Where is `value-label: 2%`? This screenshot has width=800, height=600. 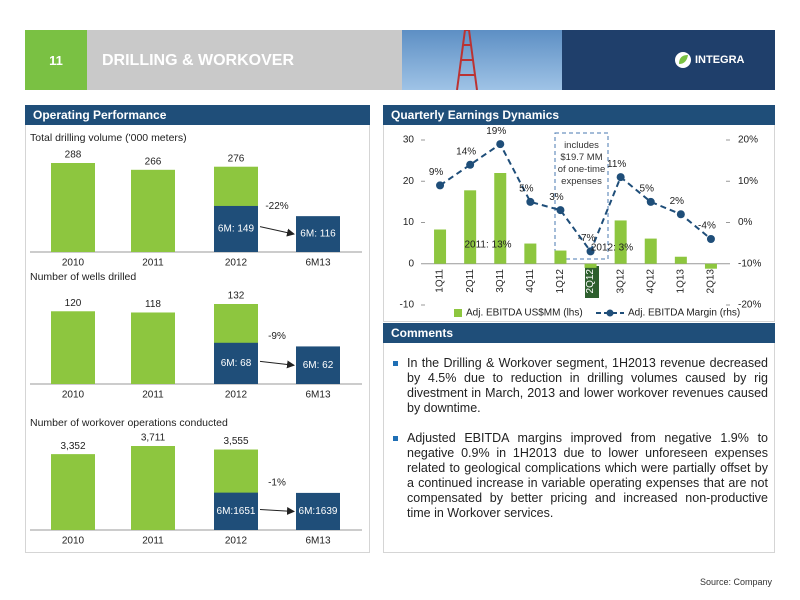
value-label: 2% is located at coordinates (677, 201).